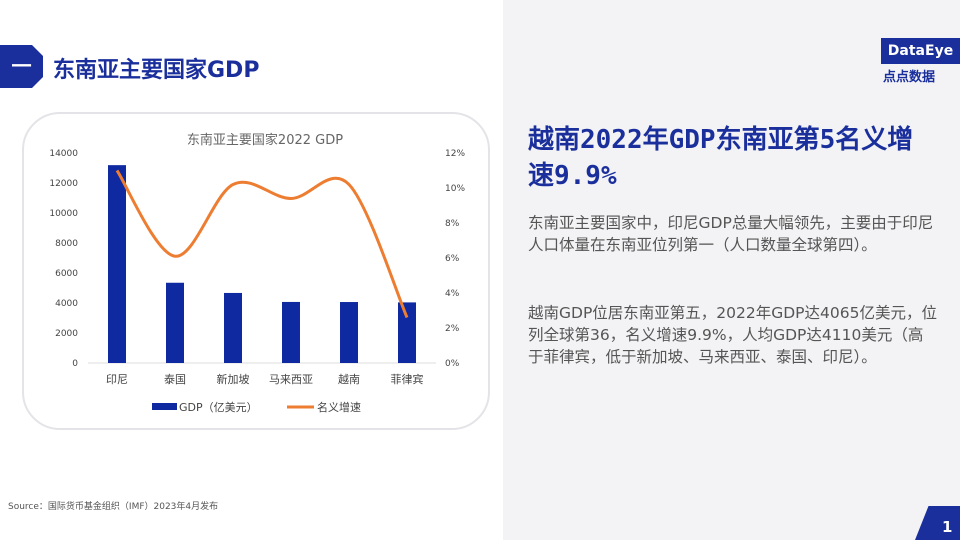 This screenshot has width=960, height=540. I want to click on bar-新加坡, so click(233, 327).